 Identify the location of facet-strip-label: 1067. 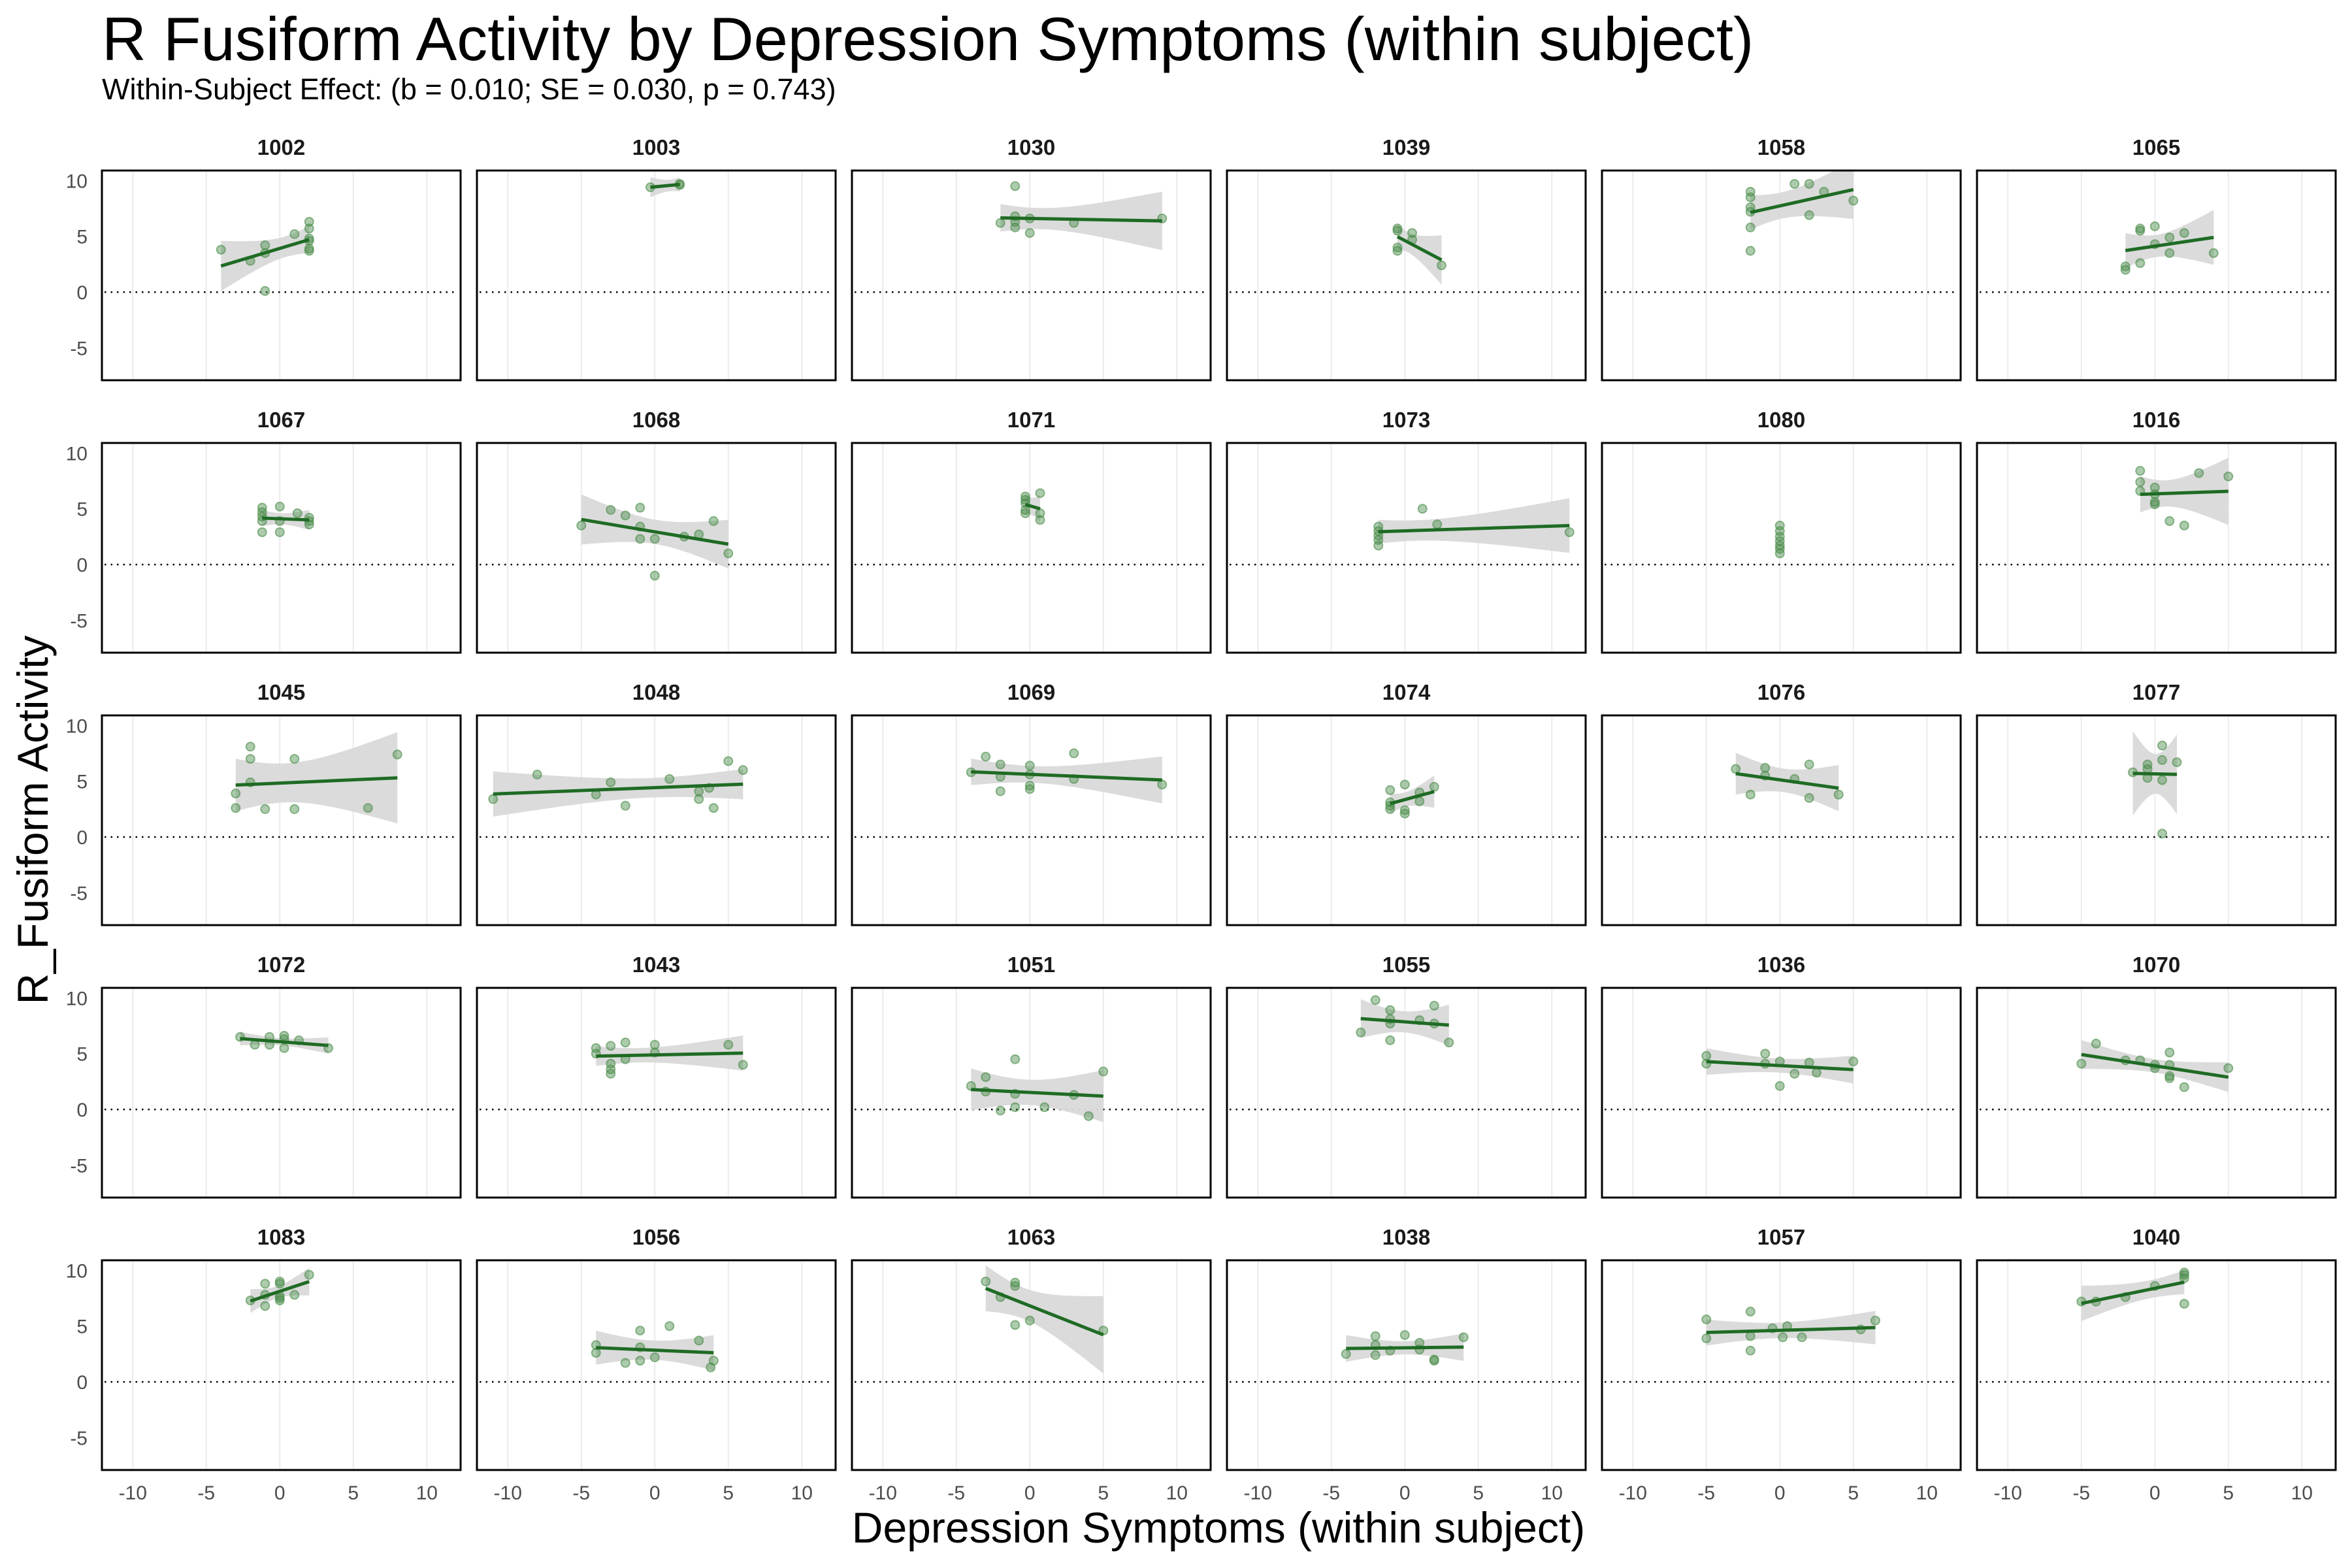
(281, 420).